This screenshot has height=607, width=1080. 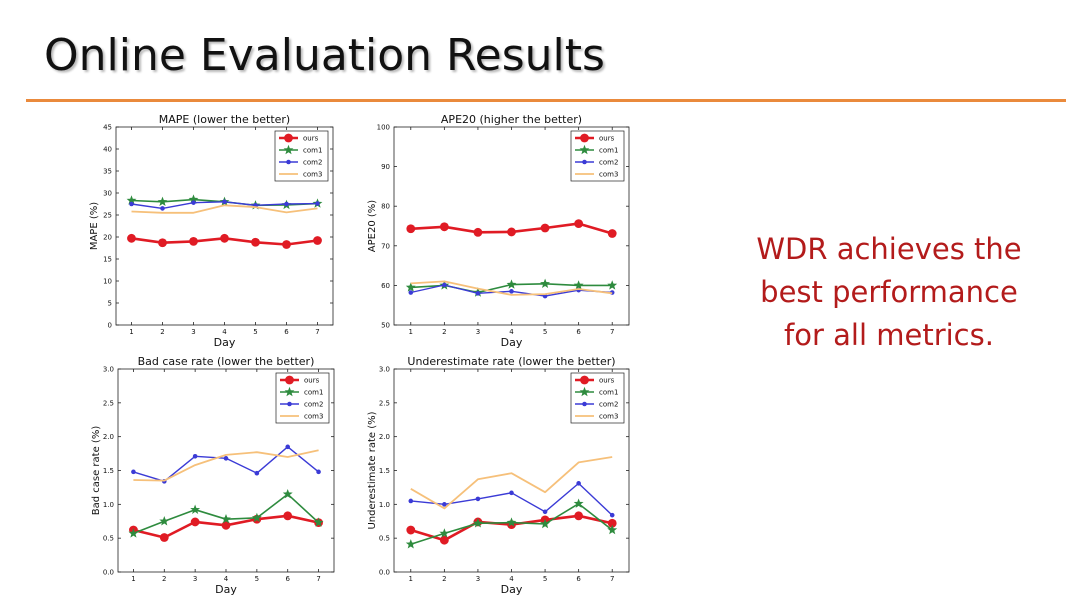 I want to click on legend-marker-ours, so click(x=288, y=138).